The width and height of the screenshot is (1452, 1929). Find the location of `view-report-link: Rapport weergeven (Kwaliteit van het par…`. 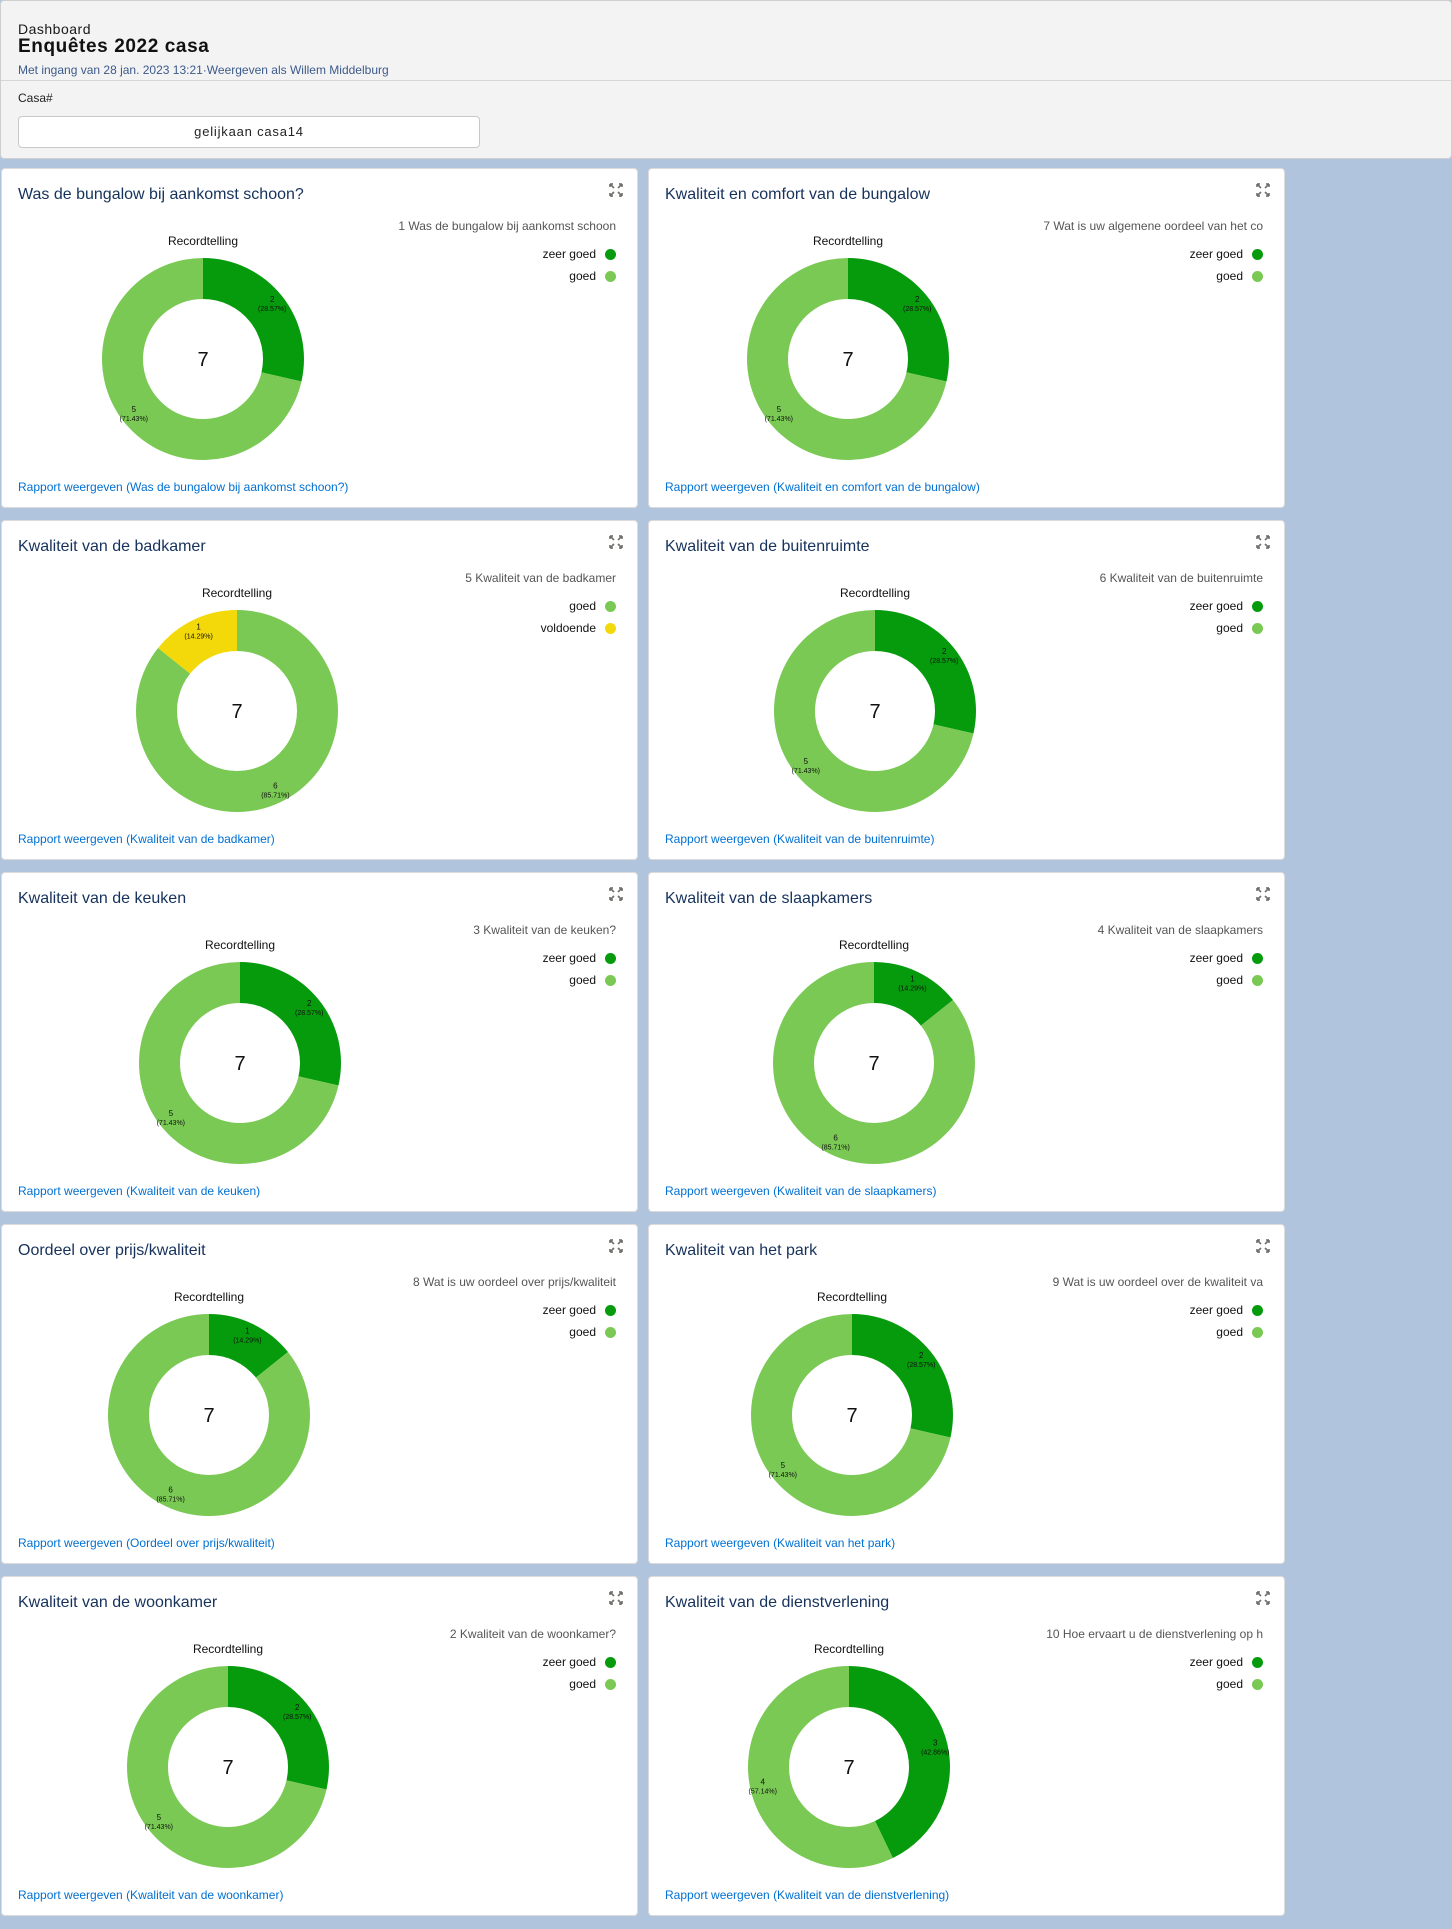

view-report-link: Rapport weergeven (Kwaliteit van het par… is located at coordinates (780, 1543).